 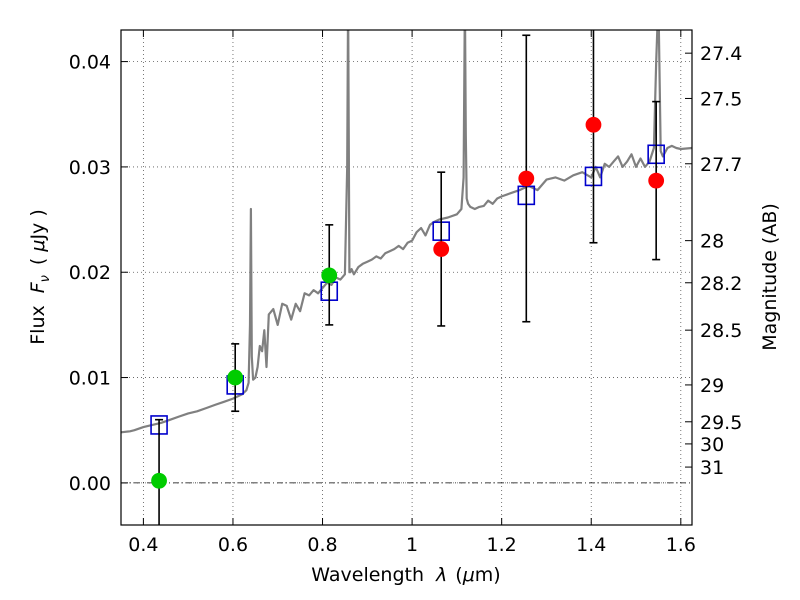 I want to click on y2-tick-label: 30, so click(x=712, y=445).